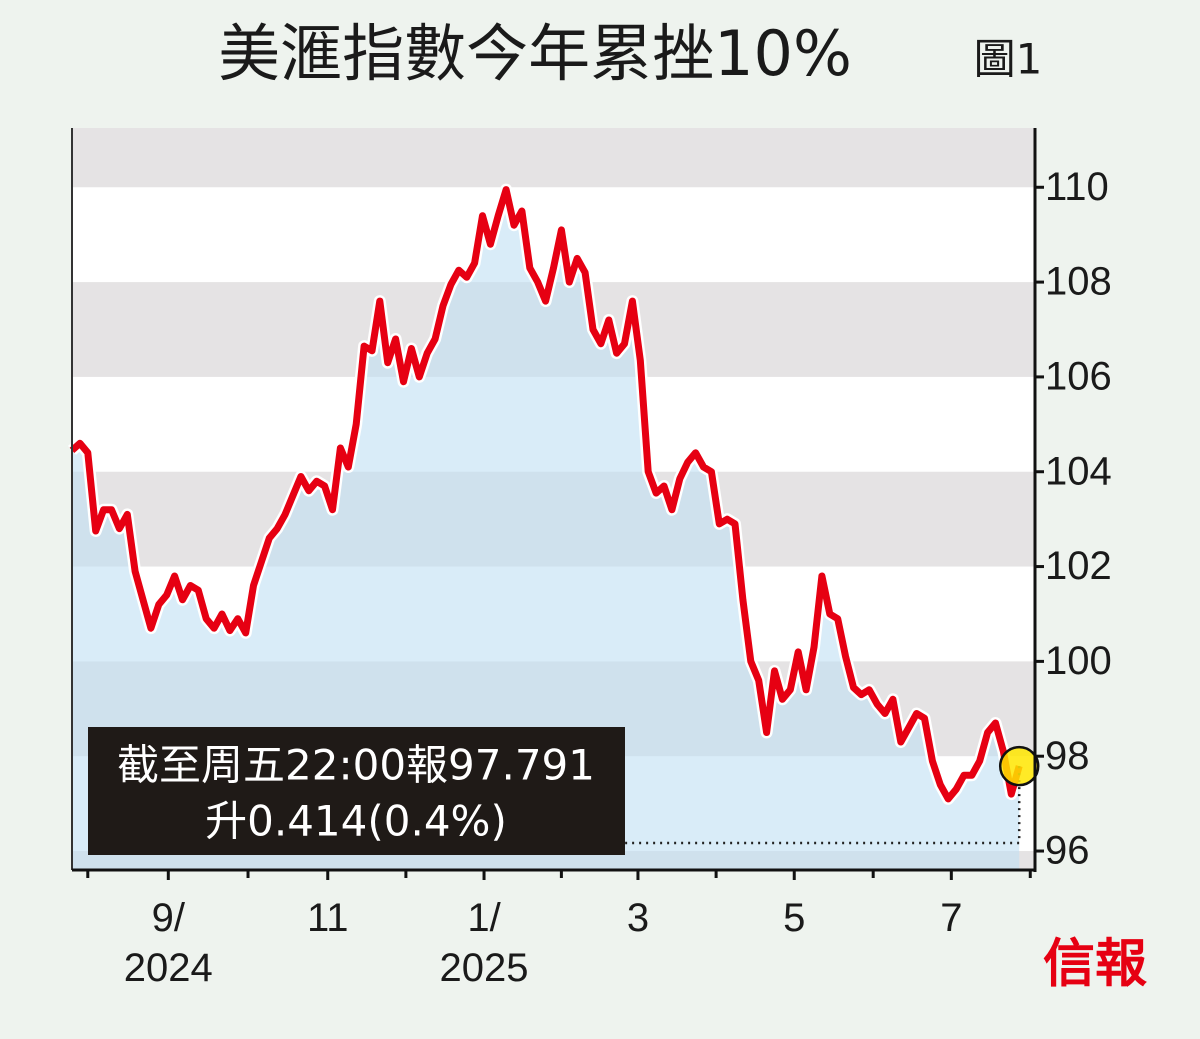 The width and height of the screenshot is (1200, 1039). Describe the element at coordinates (168, 943) in the screenshot. I see `x-tick-label: 9/2024` at that location.